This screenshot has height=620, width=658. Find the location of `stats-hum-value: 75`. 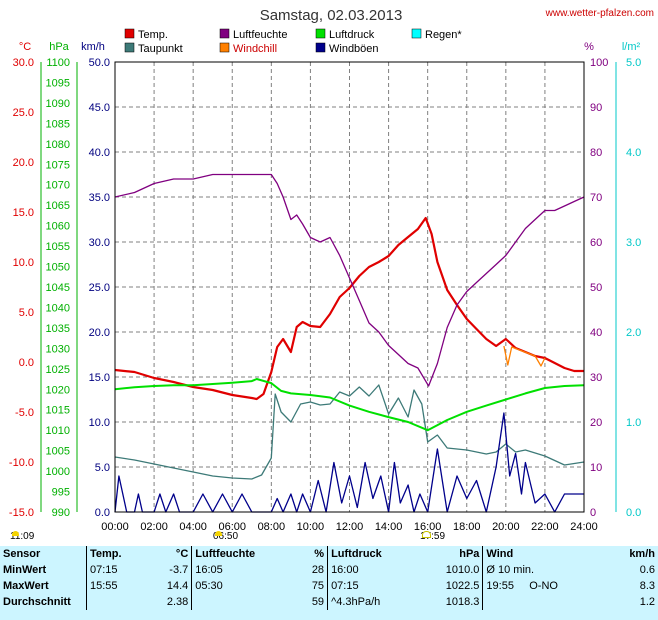

stats-hum-value: 75 is located at coordinates (318, 586).